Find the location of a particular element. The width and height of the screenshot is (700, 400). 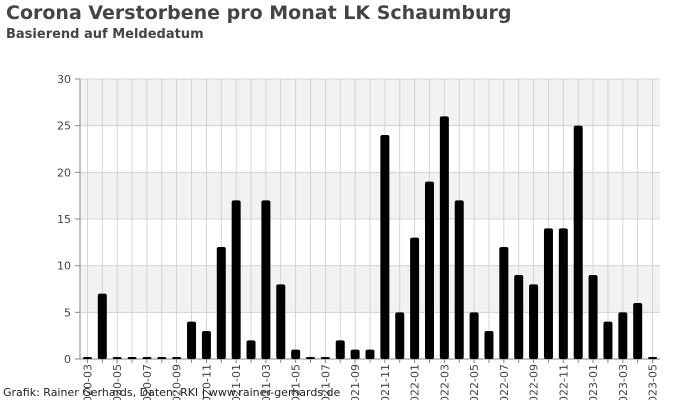

x-tick-label: 2021-09 is located at coordinates (355, 382).